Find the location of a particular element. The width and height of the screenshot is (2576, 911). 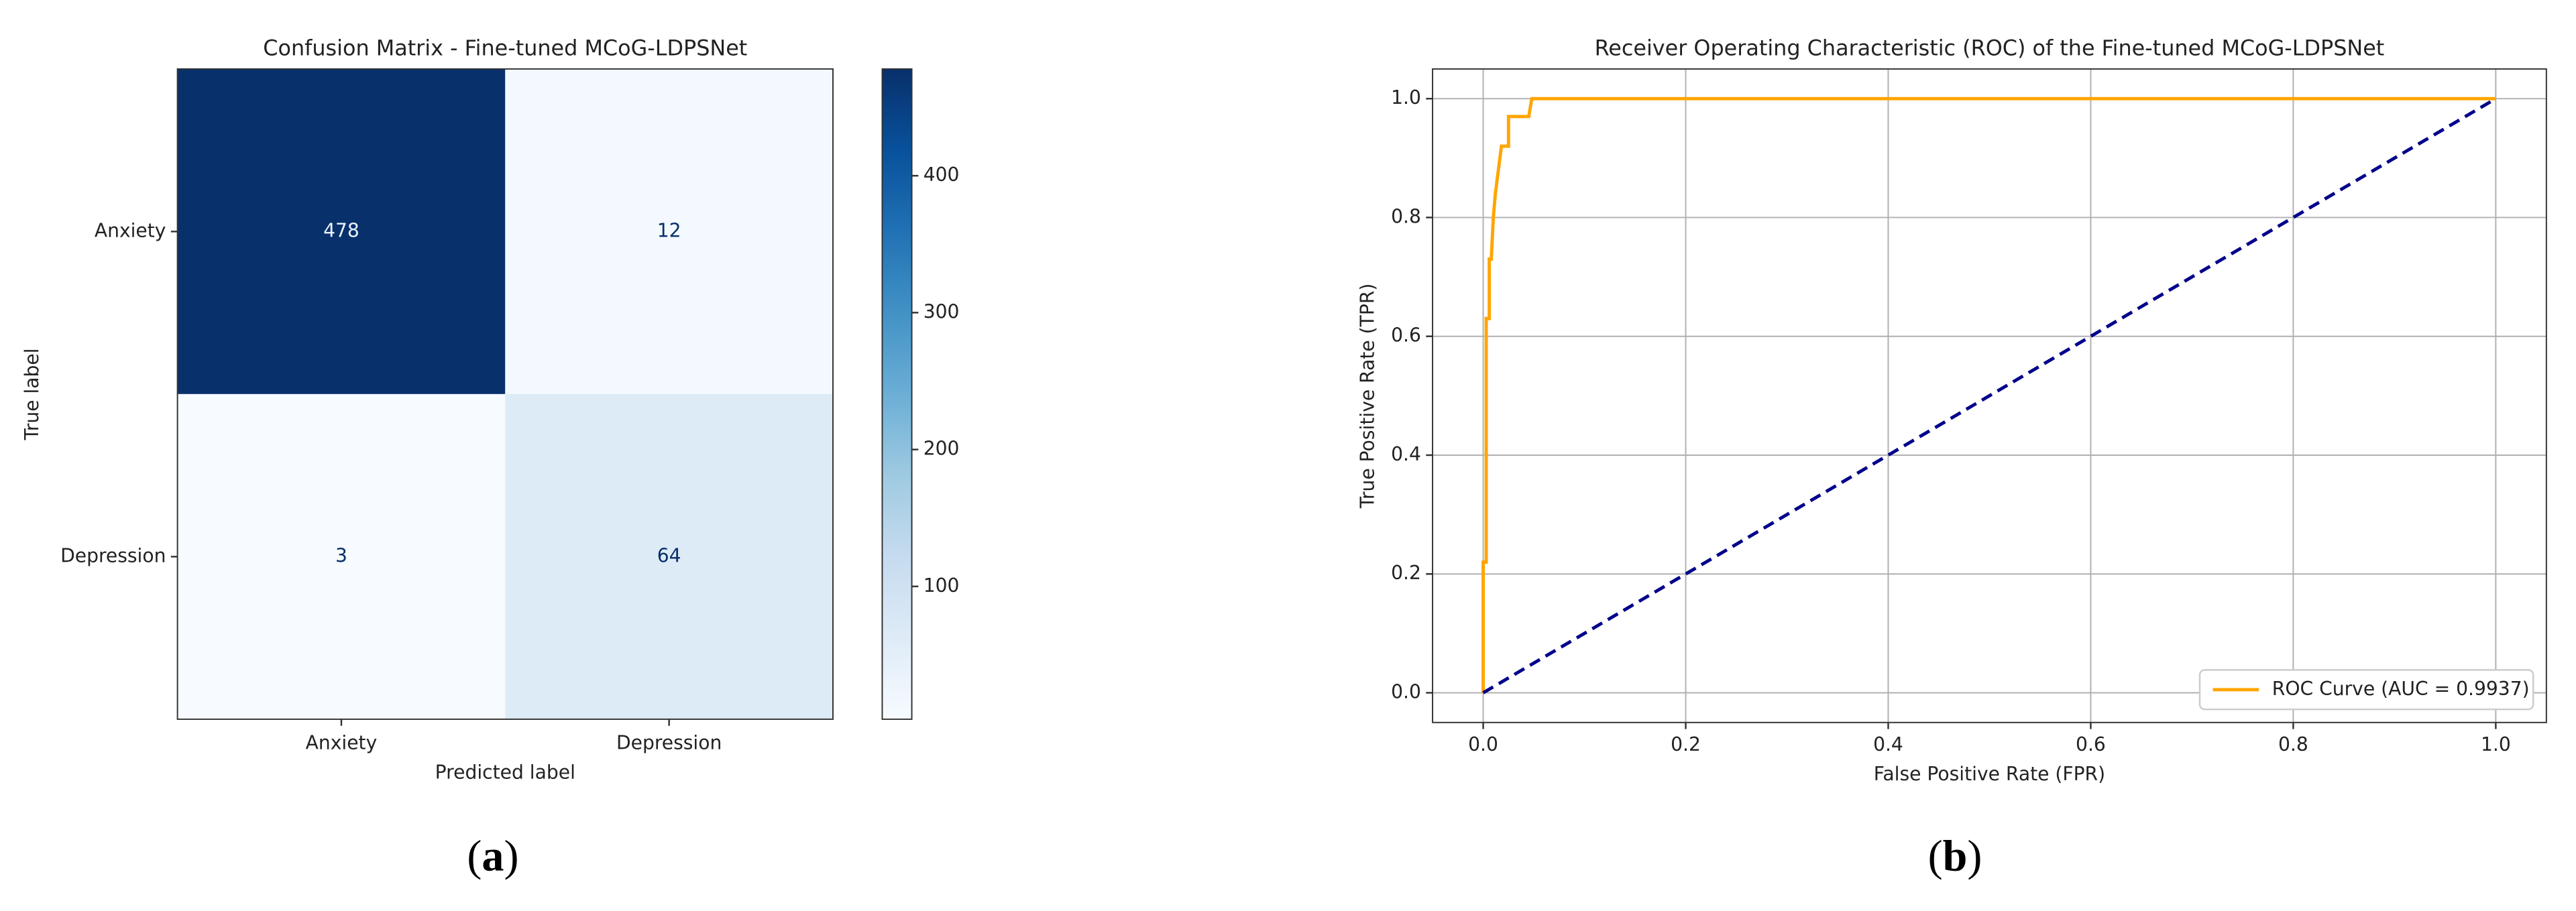

x-axis-label: False Positive Rate (FPR) is located at coordinates (1989, 774).